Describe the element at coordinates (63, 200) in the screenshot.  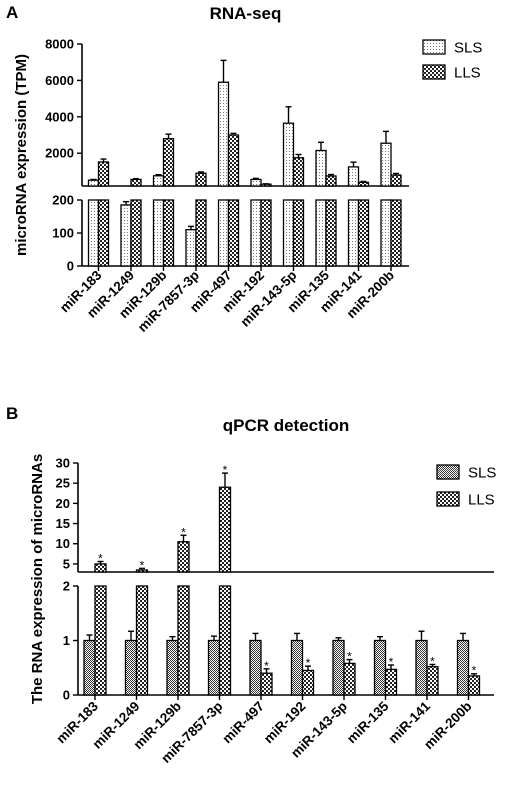
I see `y-tick-label: 200` at that location.